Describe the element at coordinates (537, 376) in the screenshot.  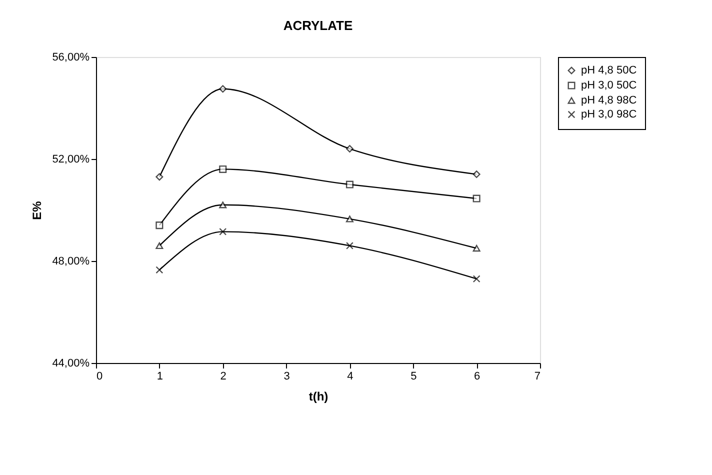
I see `x-tick-label: 7` at that location.